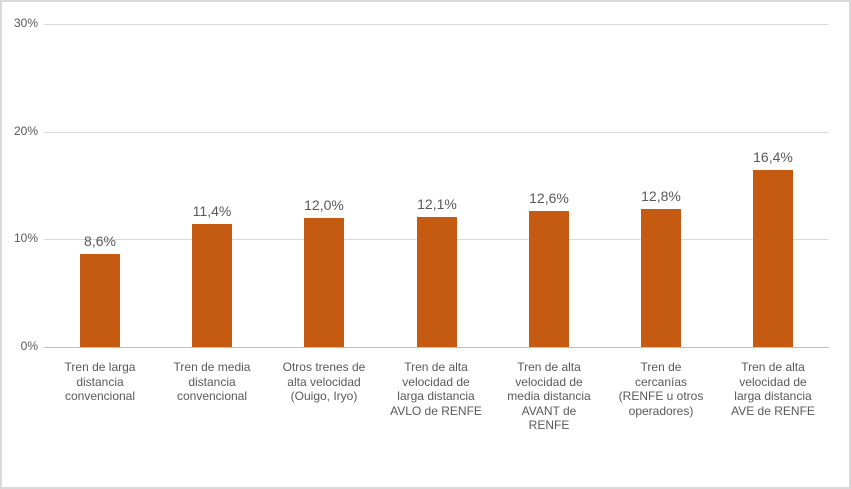 This screenshot has width=851, height=489. Describe the element at coordinates (29, 346) in the screenshot. I see `y-tick-label: 0%` at that location.